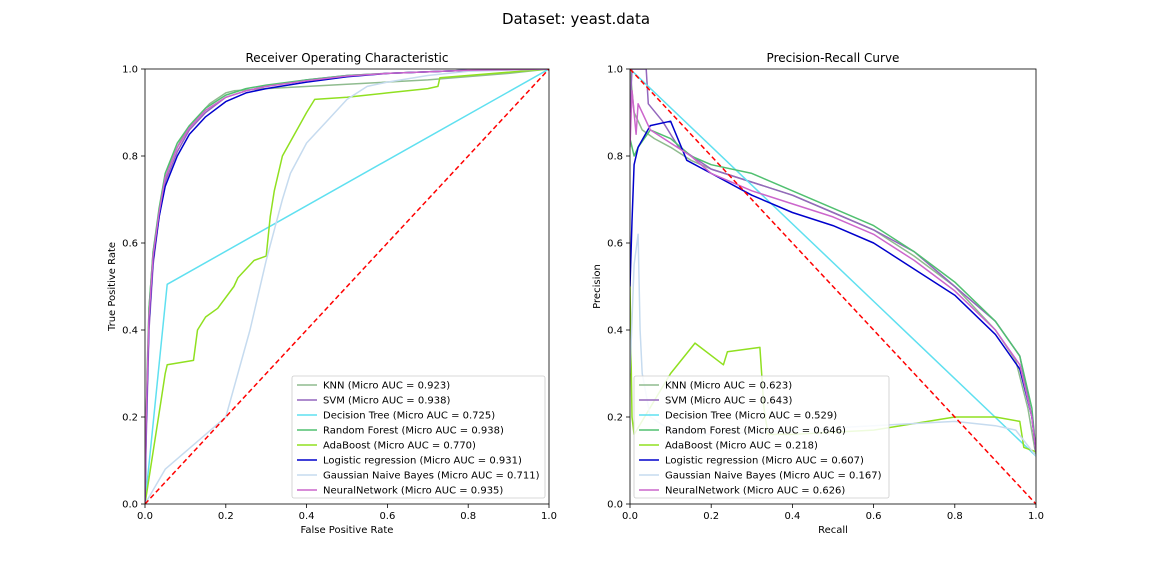  Describe the element at coordinates (386, 386) in the screenshot. I see `roc-legend-label-0: KNN (Micro AUC = 0.923)` at that location.